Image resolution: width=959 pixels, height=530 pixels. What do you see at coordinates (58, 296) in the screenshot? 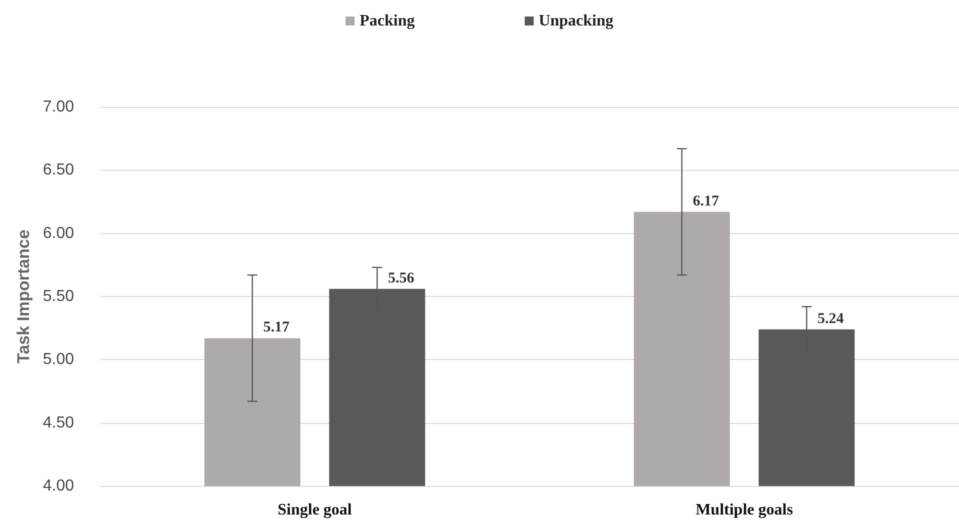
I see `y-tick-label: 5.50` at bounding box center [58, 296].